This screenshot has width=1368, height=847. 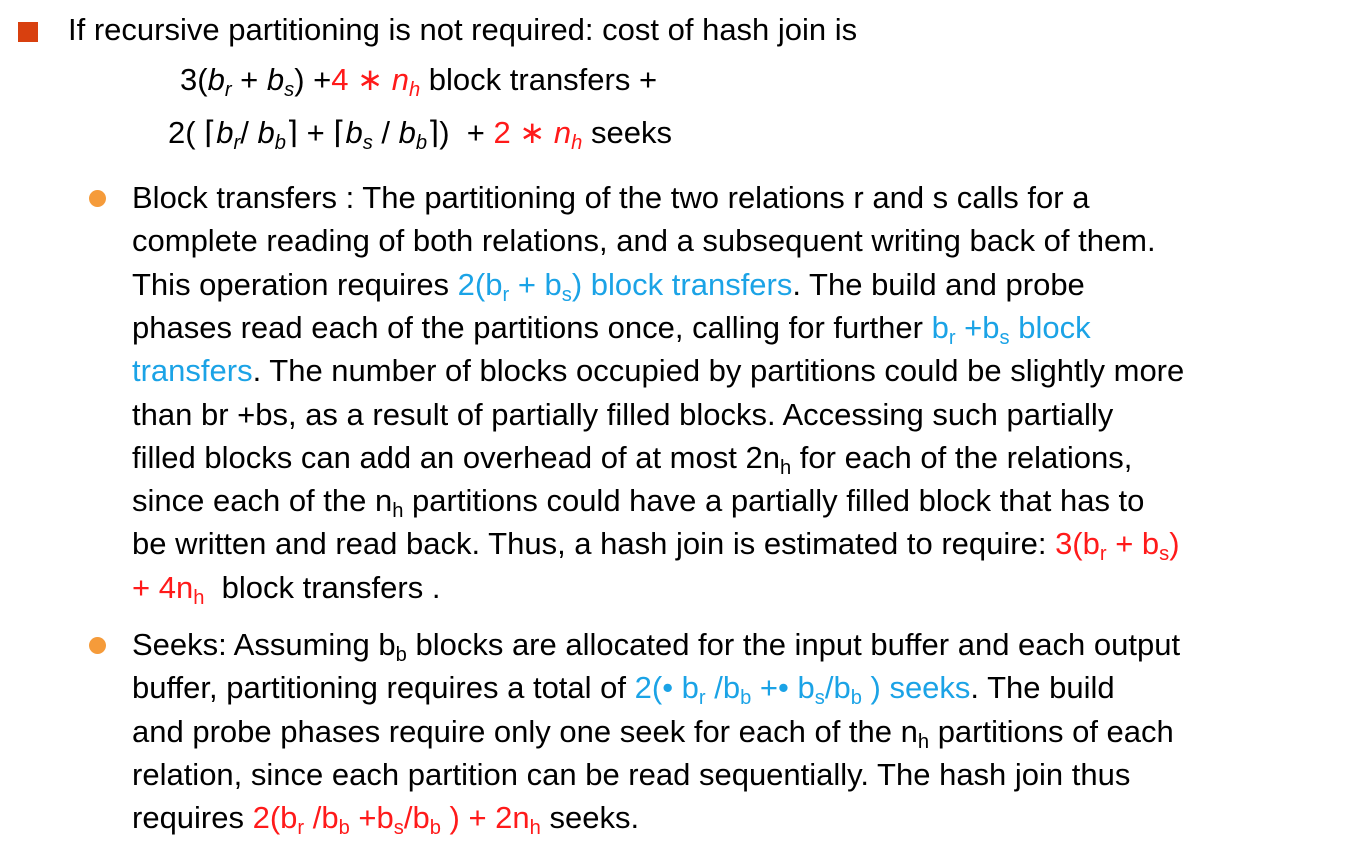 I want to click on text-run: block transfers ., so click(x=322, y=587).